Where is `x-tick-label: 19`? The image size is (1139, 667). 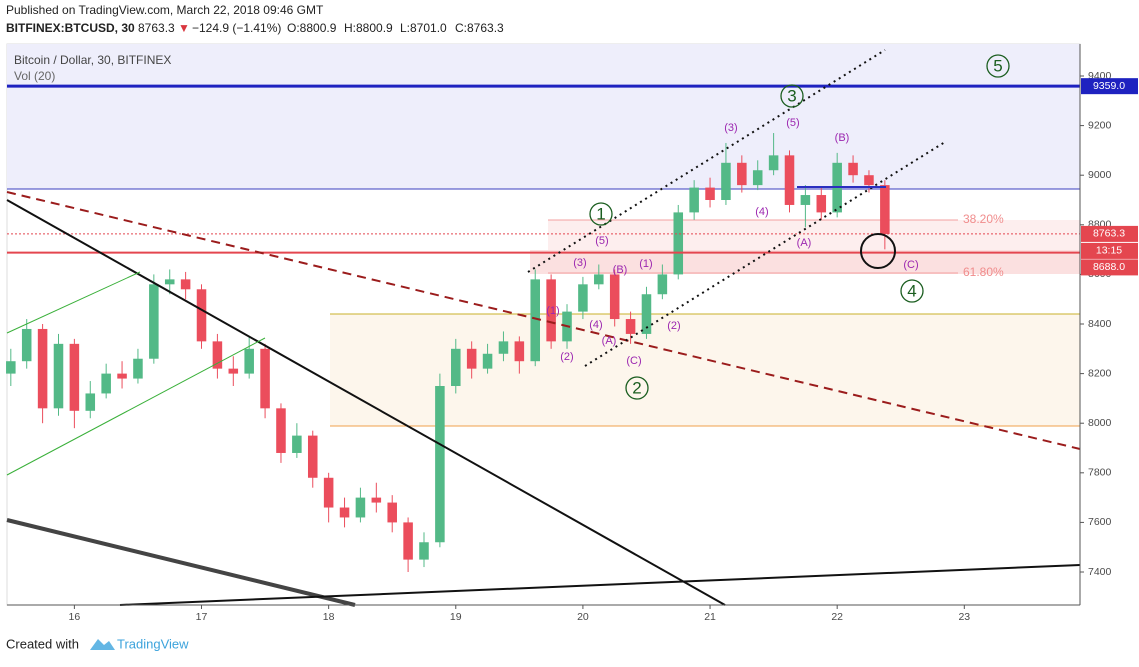 x-tick-label: 19 is located at coordinates (456, 617).